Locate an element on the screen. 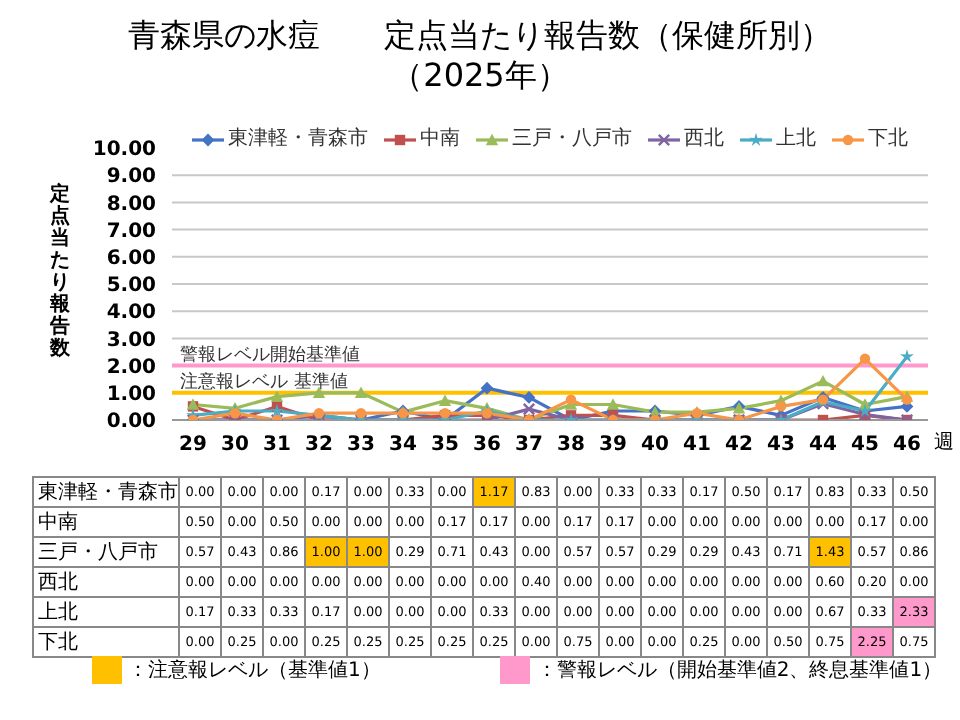  y-tick-label: 8.00 is located at coordinates (131, 204).